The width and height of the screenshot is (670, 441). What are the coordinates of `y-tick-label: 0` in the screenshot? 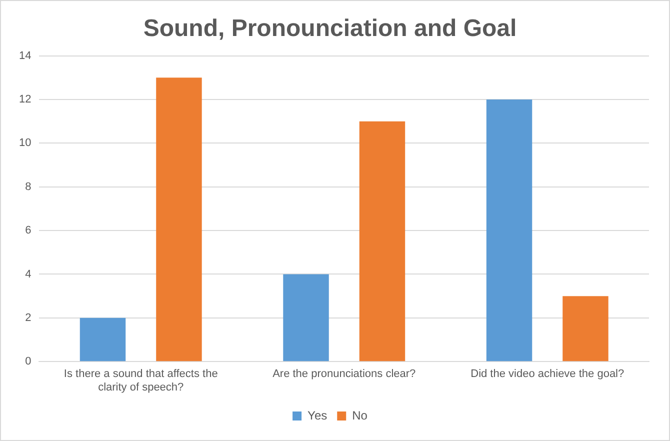 It's located at (28, 362).